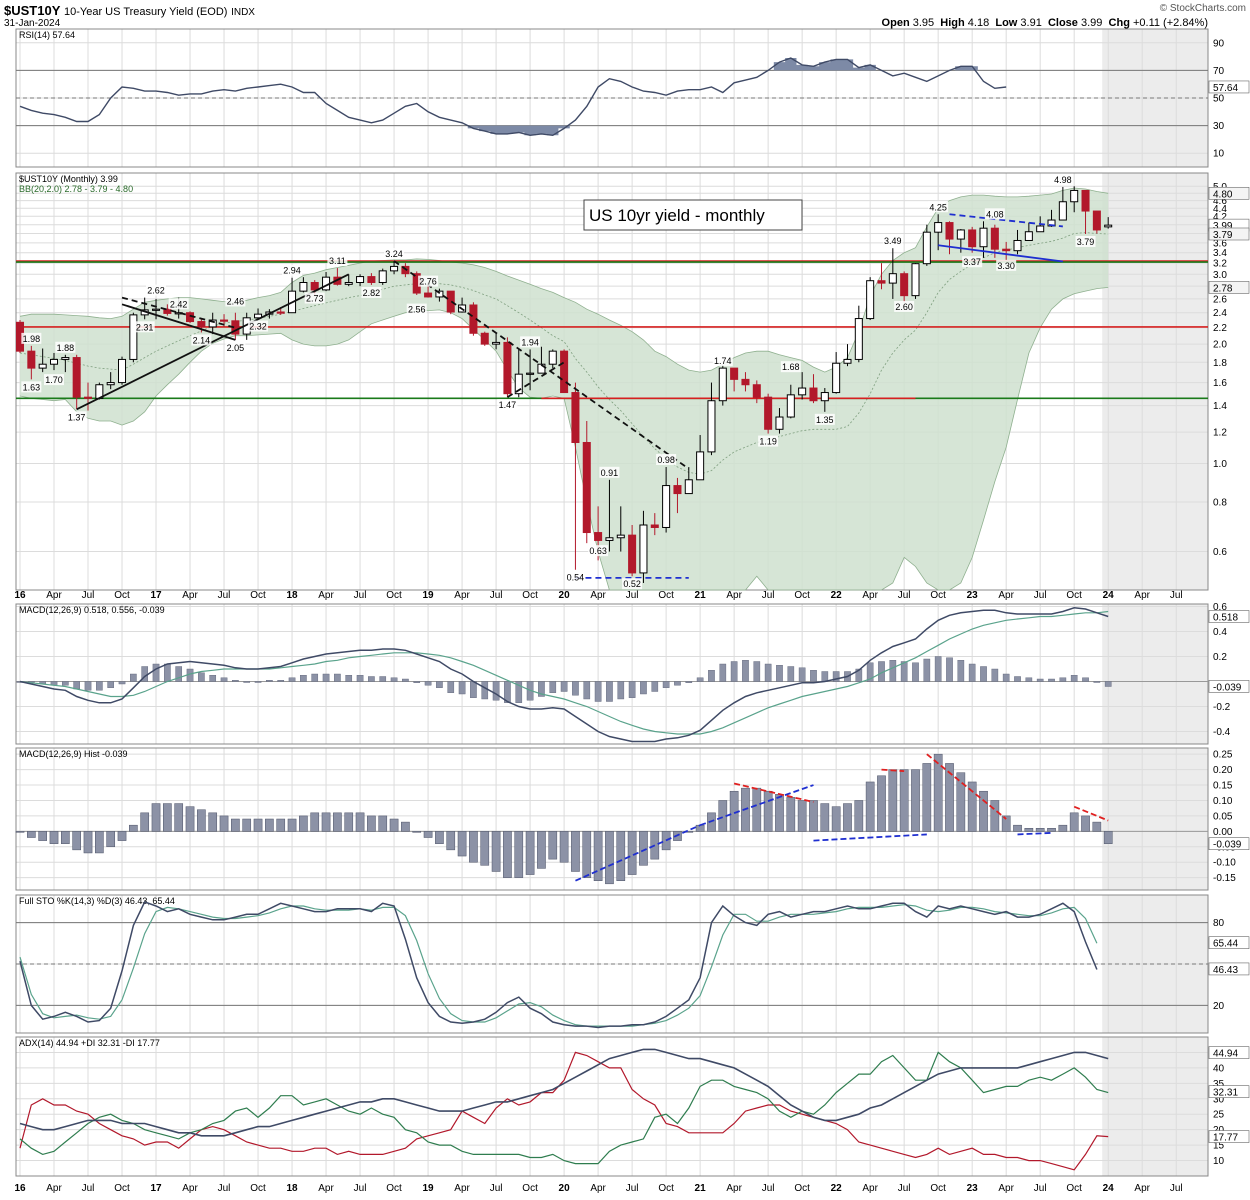  What do you see at coordinates (1219, 71) in the screenshot?
I see `y-tick-label-rsi: 70` at bounding box center [1219, 71].